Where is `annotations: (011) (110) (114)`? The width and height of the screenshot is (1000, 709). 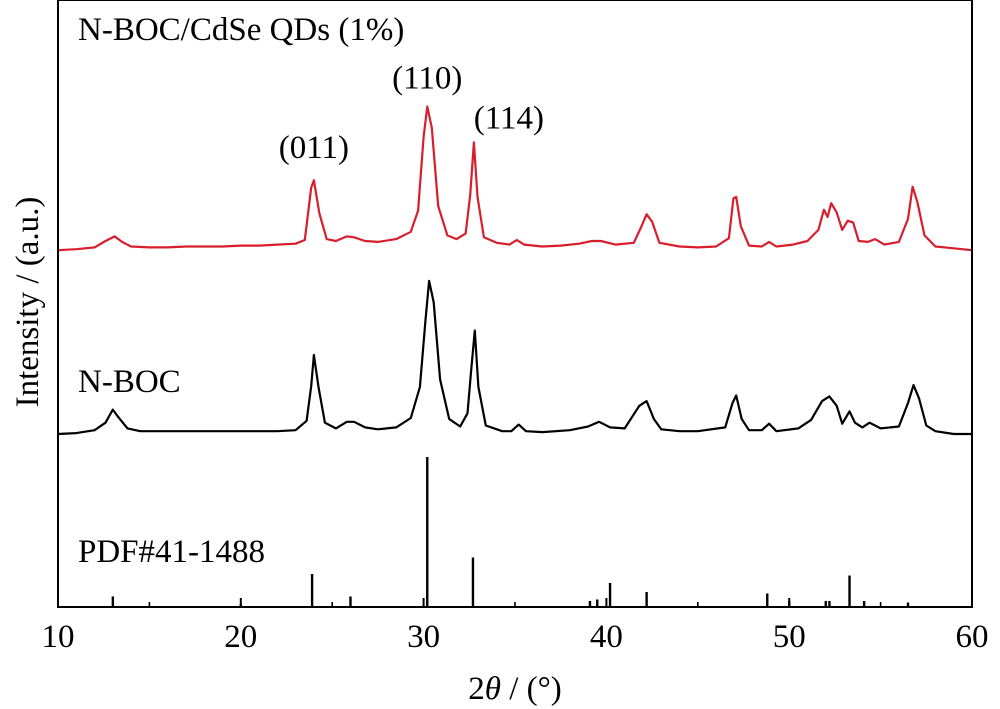
annotations: (011) (110) (114) is located at coordinates (411, 114).